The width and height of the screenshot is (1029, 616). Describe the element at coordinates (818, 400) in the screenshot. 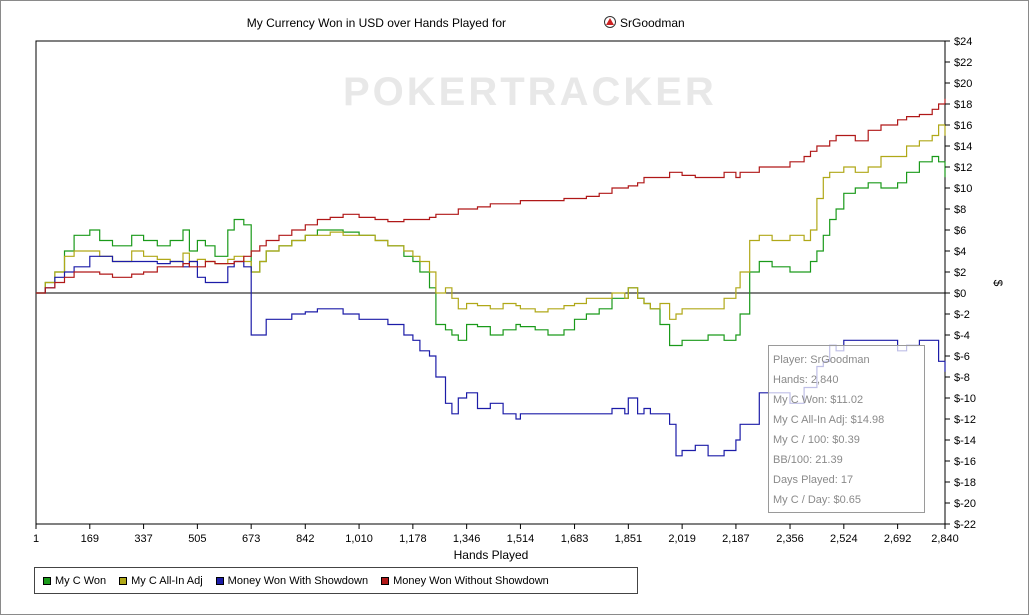

I see `tooltip-my-c-won: My C Won: $11.02` at that location.